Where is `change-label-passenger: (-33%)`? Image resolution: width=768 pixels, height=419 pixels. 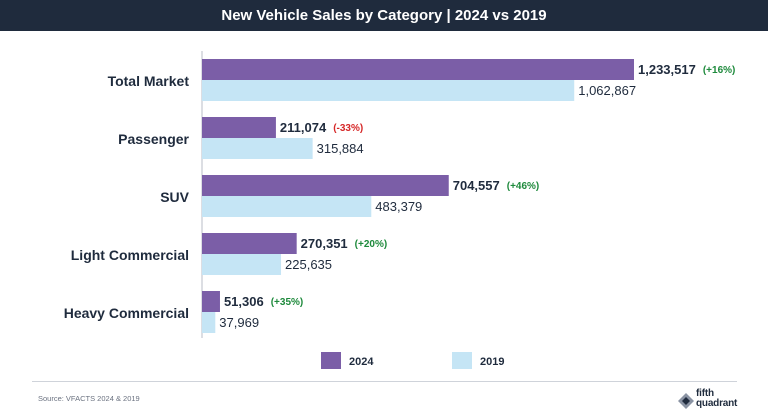 change-label-passenger: (-33%) is located at coordinates (348, 128).